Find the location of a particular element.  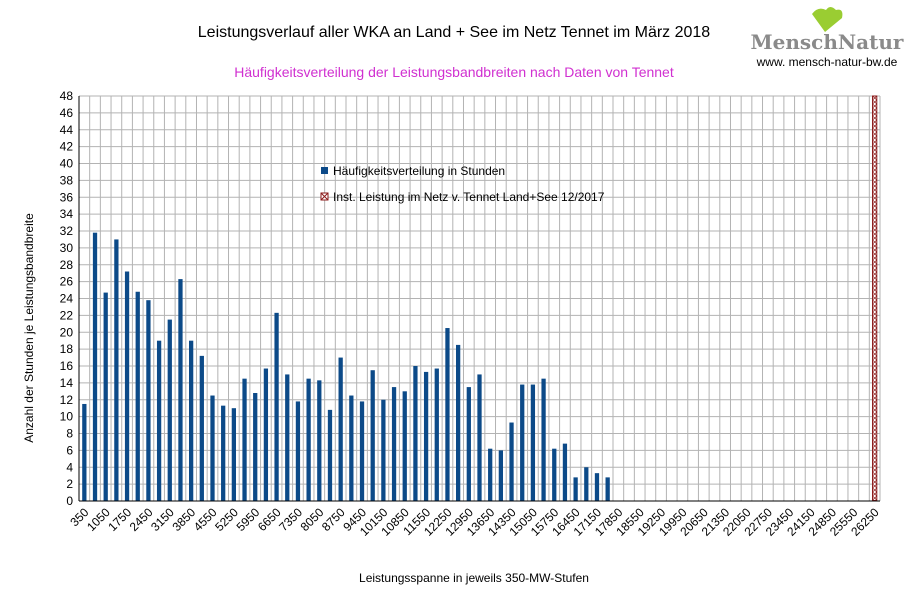

y-tick-label: 48 is located at coordinates (67, 96).